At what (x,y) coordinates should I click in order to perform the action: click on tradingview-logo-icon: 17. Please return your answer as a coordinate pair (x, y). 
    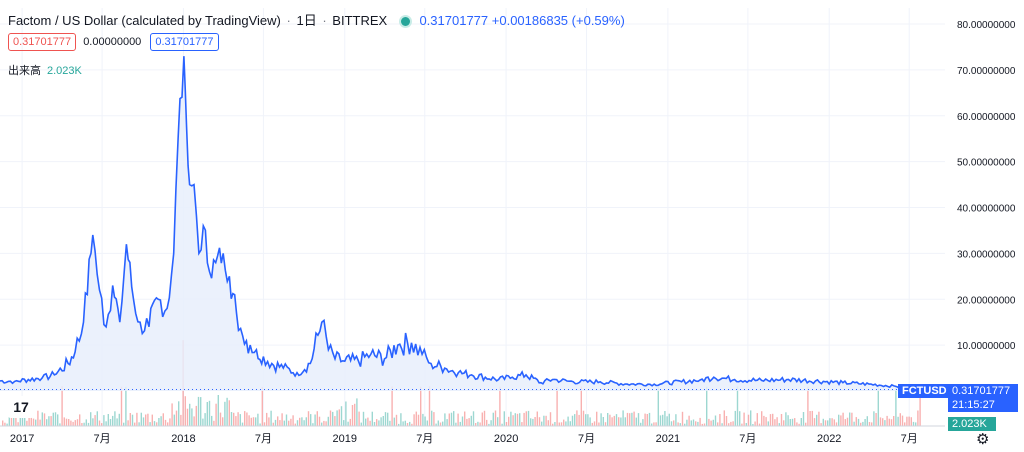
    Looking at the image, I should click on (21, 407).